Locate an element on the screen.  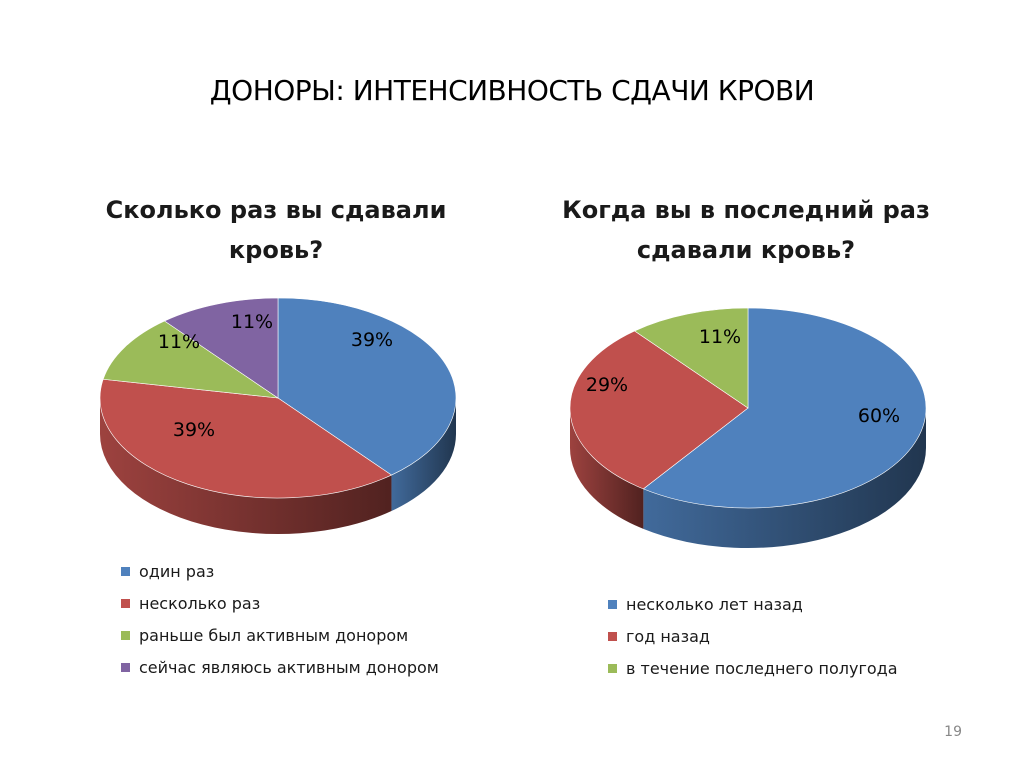
chart-2-data-label-3: 11% is located at coordinates (720, 337).